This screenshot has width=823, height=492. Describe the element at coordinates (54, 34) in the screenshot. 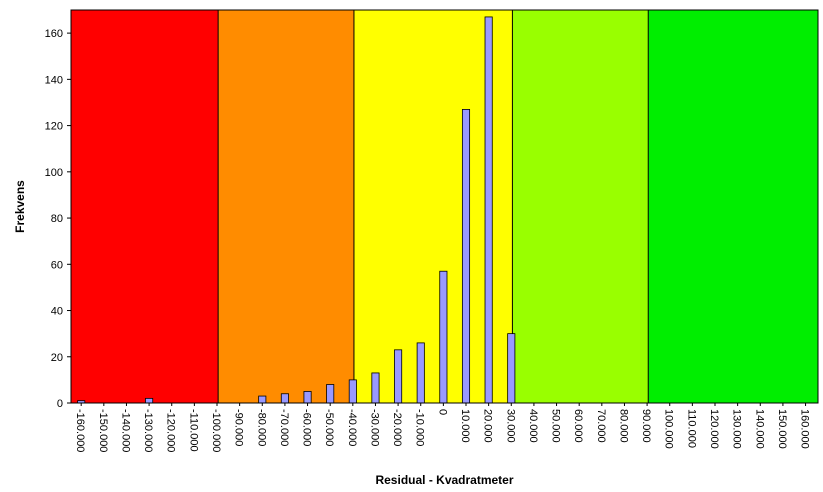

I see `y-tick-label: 160` at that location.